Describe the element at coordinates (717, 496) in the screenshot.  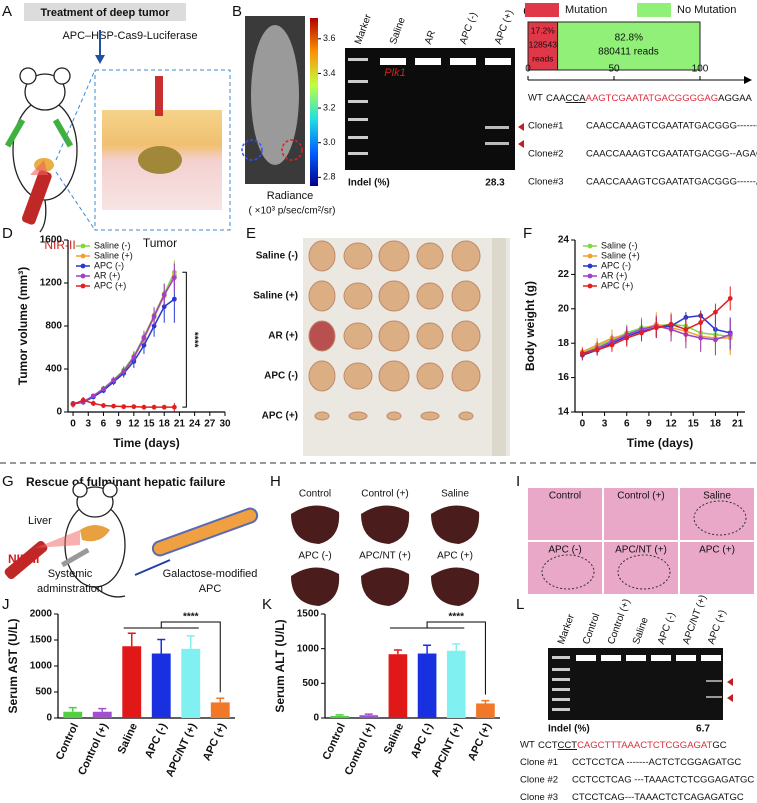
I see `group-label: Saline` at that location.